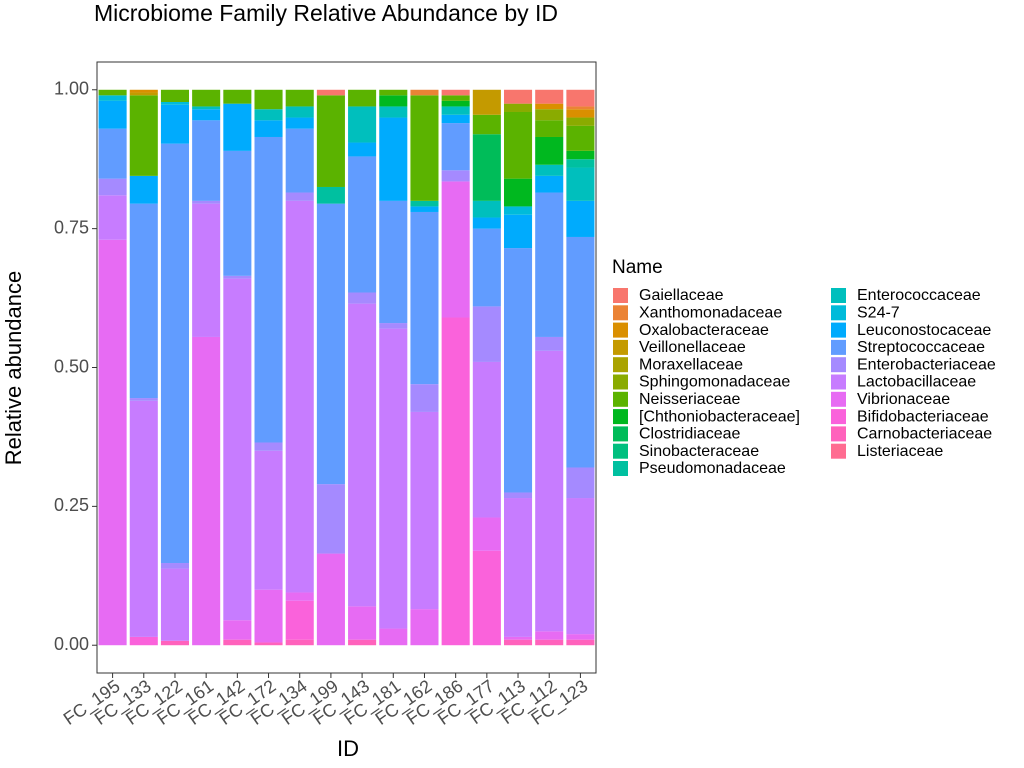 This screenshot has height=768, width=1024. What do you see at coordinates (921, 347) in the screenshot?
I see `legend-label: Streptococcaceae` at bounding box center [921, 347].